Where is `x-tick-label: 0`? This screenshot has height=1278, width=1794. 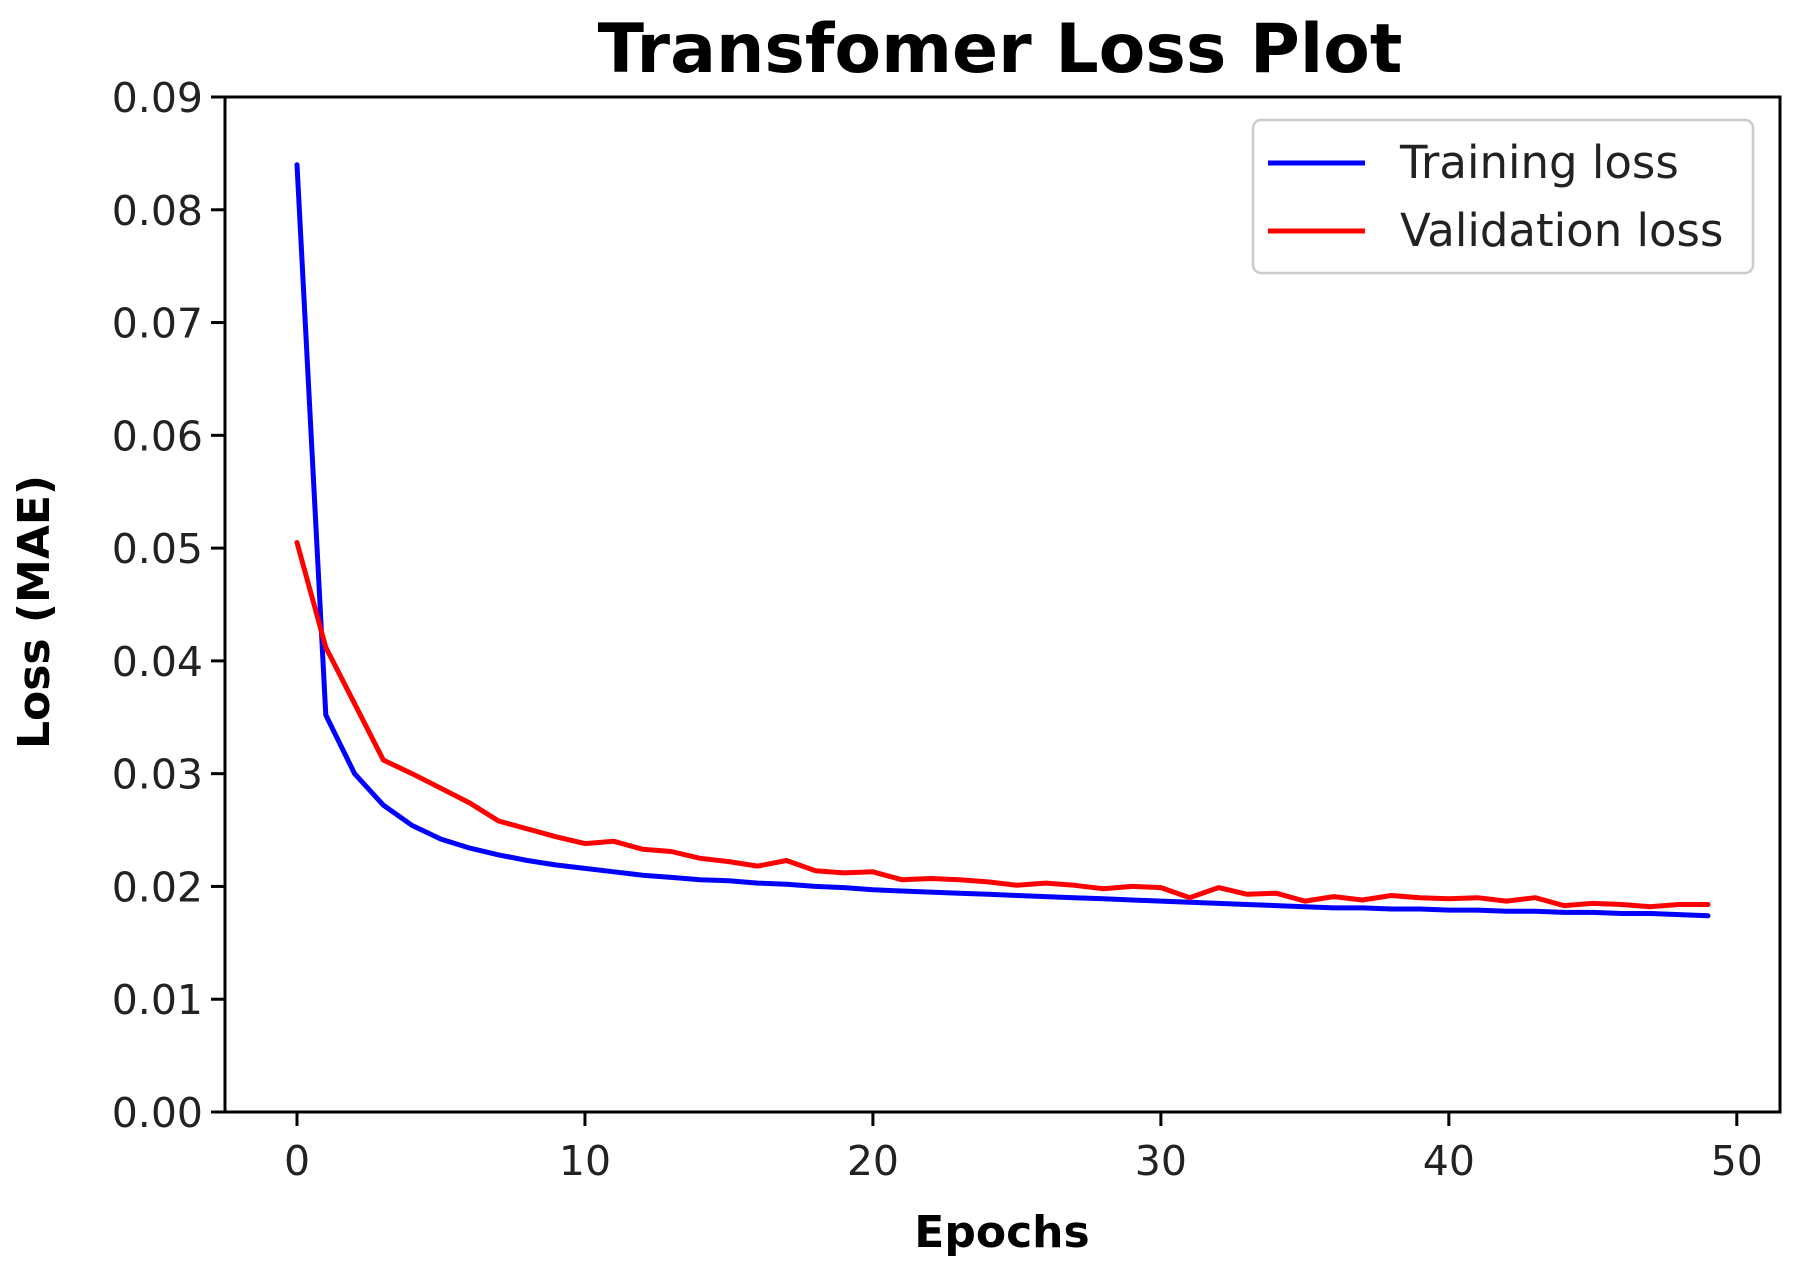
x-tick-label: 0 is located at coordinates (297, 1161).